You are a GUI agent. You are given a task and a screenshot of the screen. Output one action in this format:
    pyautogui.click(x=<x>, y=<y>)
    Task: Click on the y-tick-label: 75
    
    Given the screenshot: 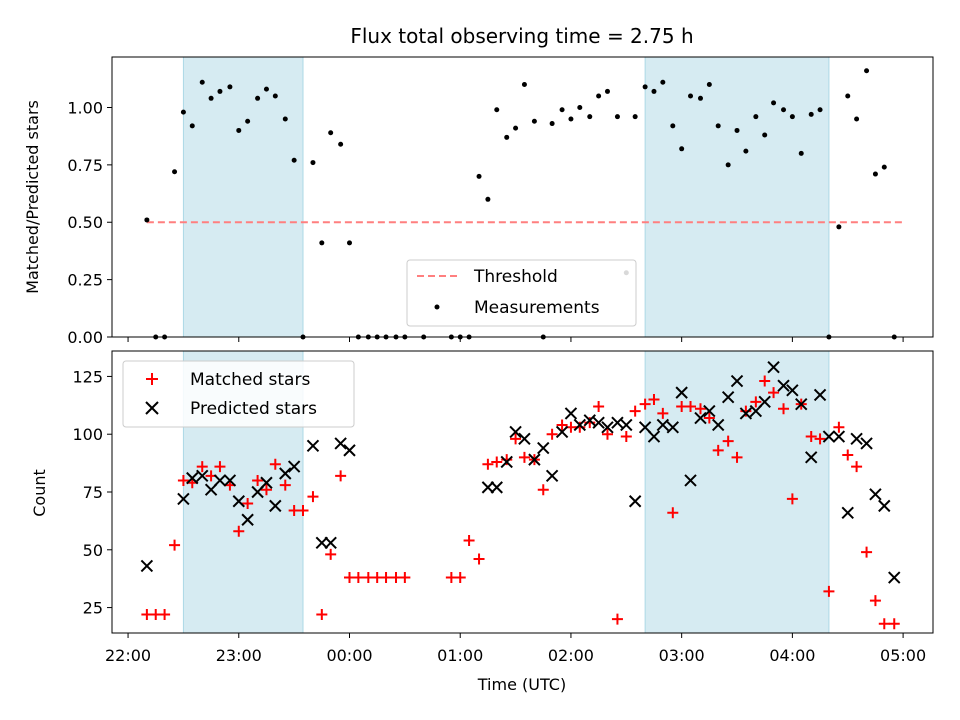 What is the action you would take?
    pyautogui.click(x=93, y=492)
    